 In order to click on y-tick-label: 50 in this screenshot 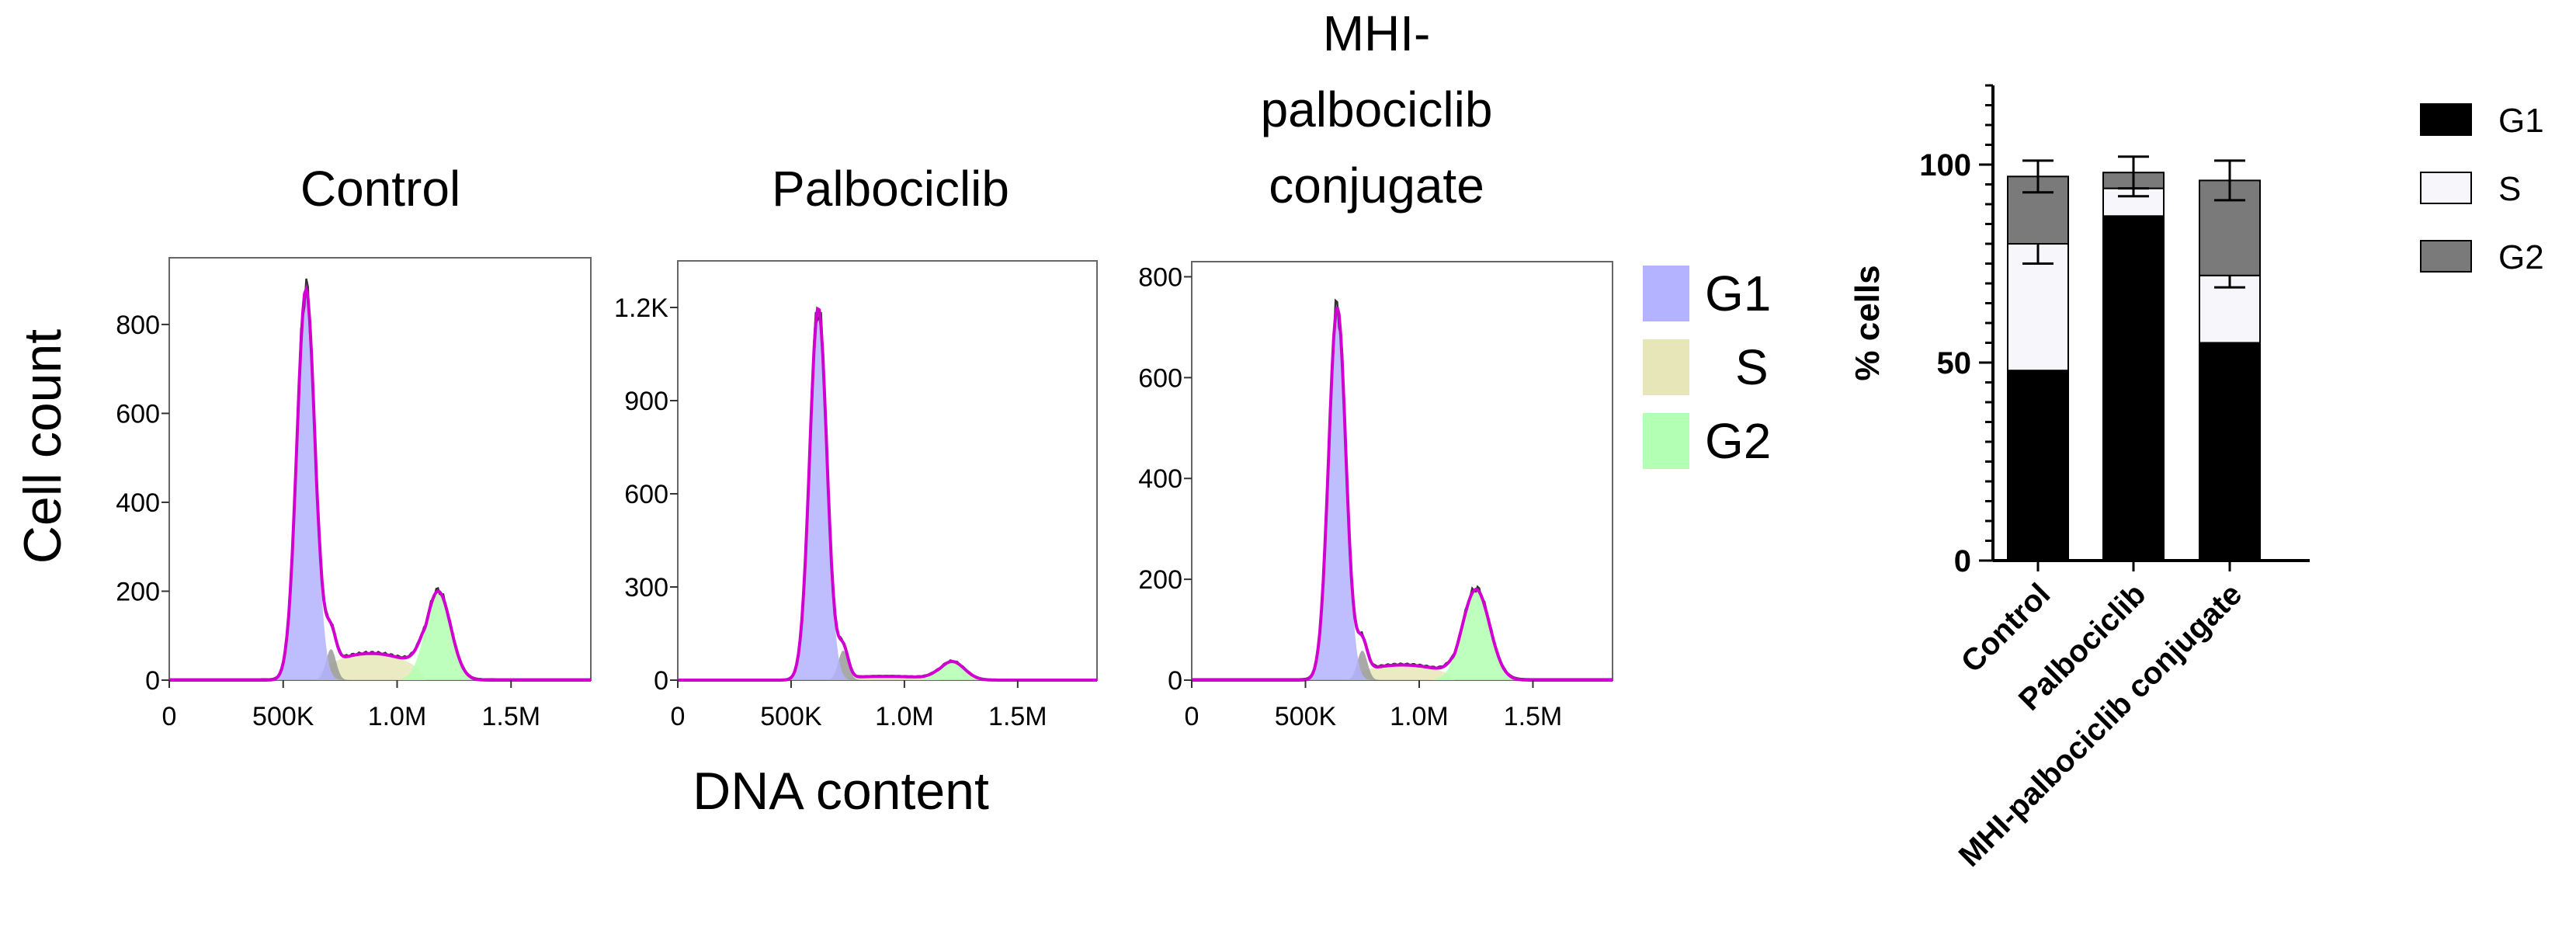, I will do `click(1954, 363)`.